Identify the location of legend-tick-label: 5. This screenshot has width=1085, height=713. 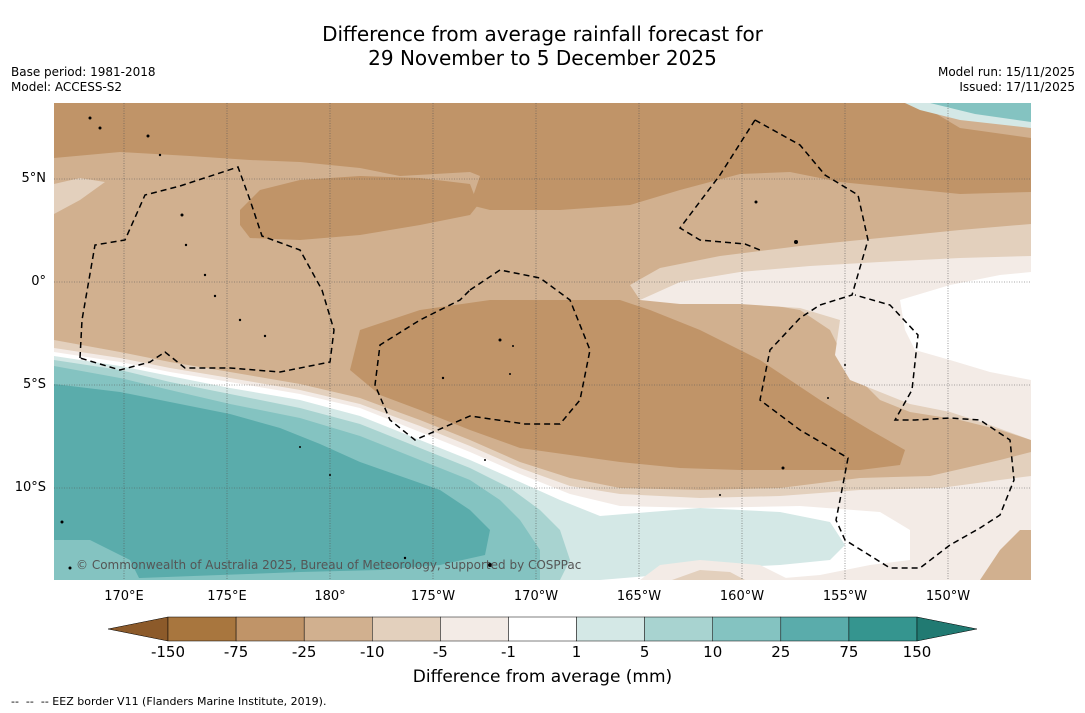
(644, 652).